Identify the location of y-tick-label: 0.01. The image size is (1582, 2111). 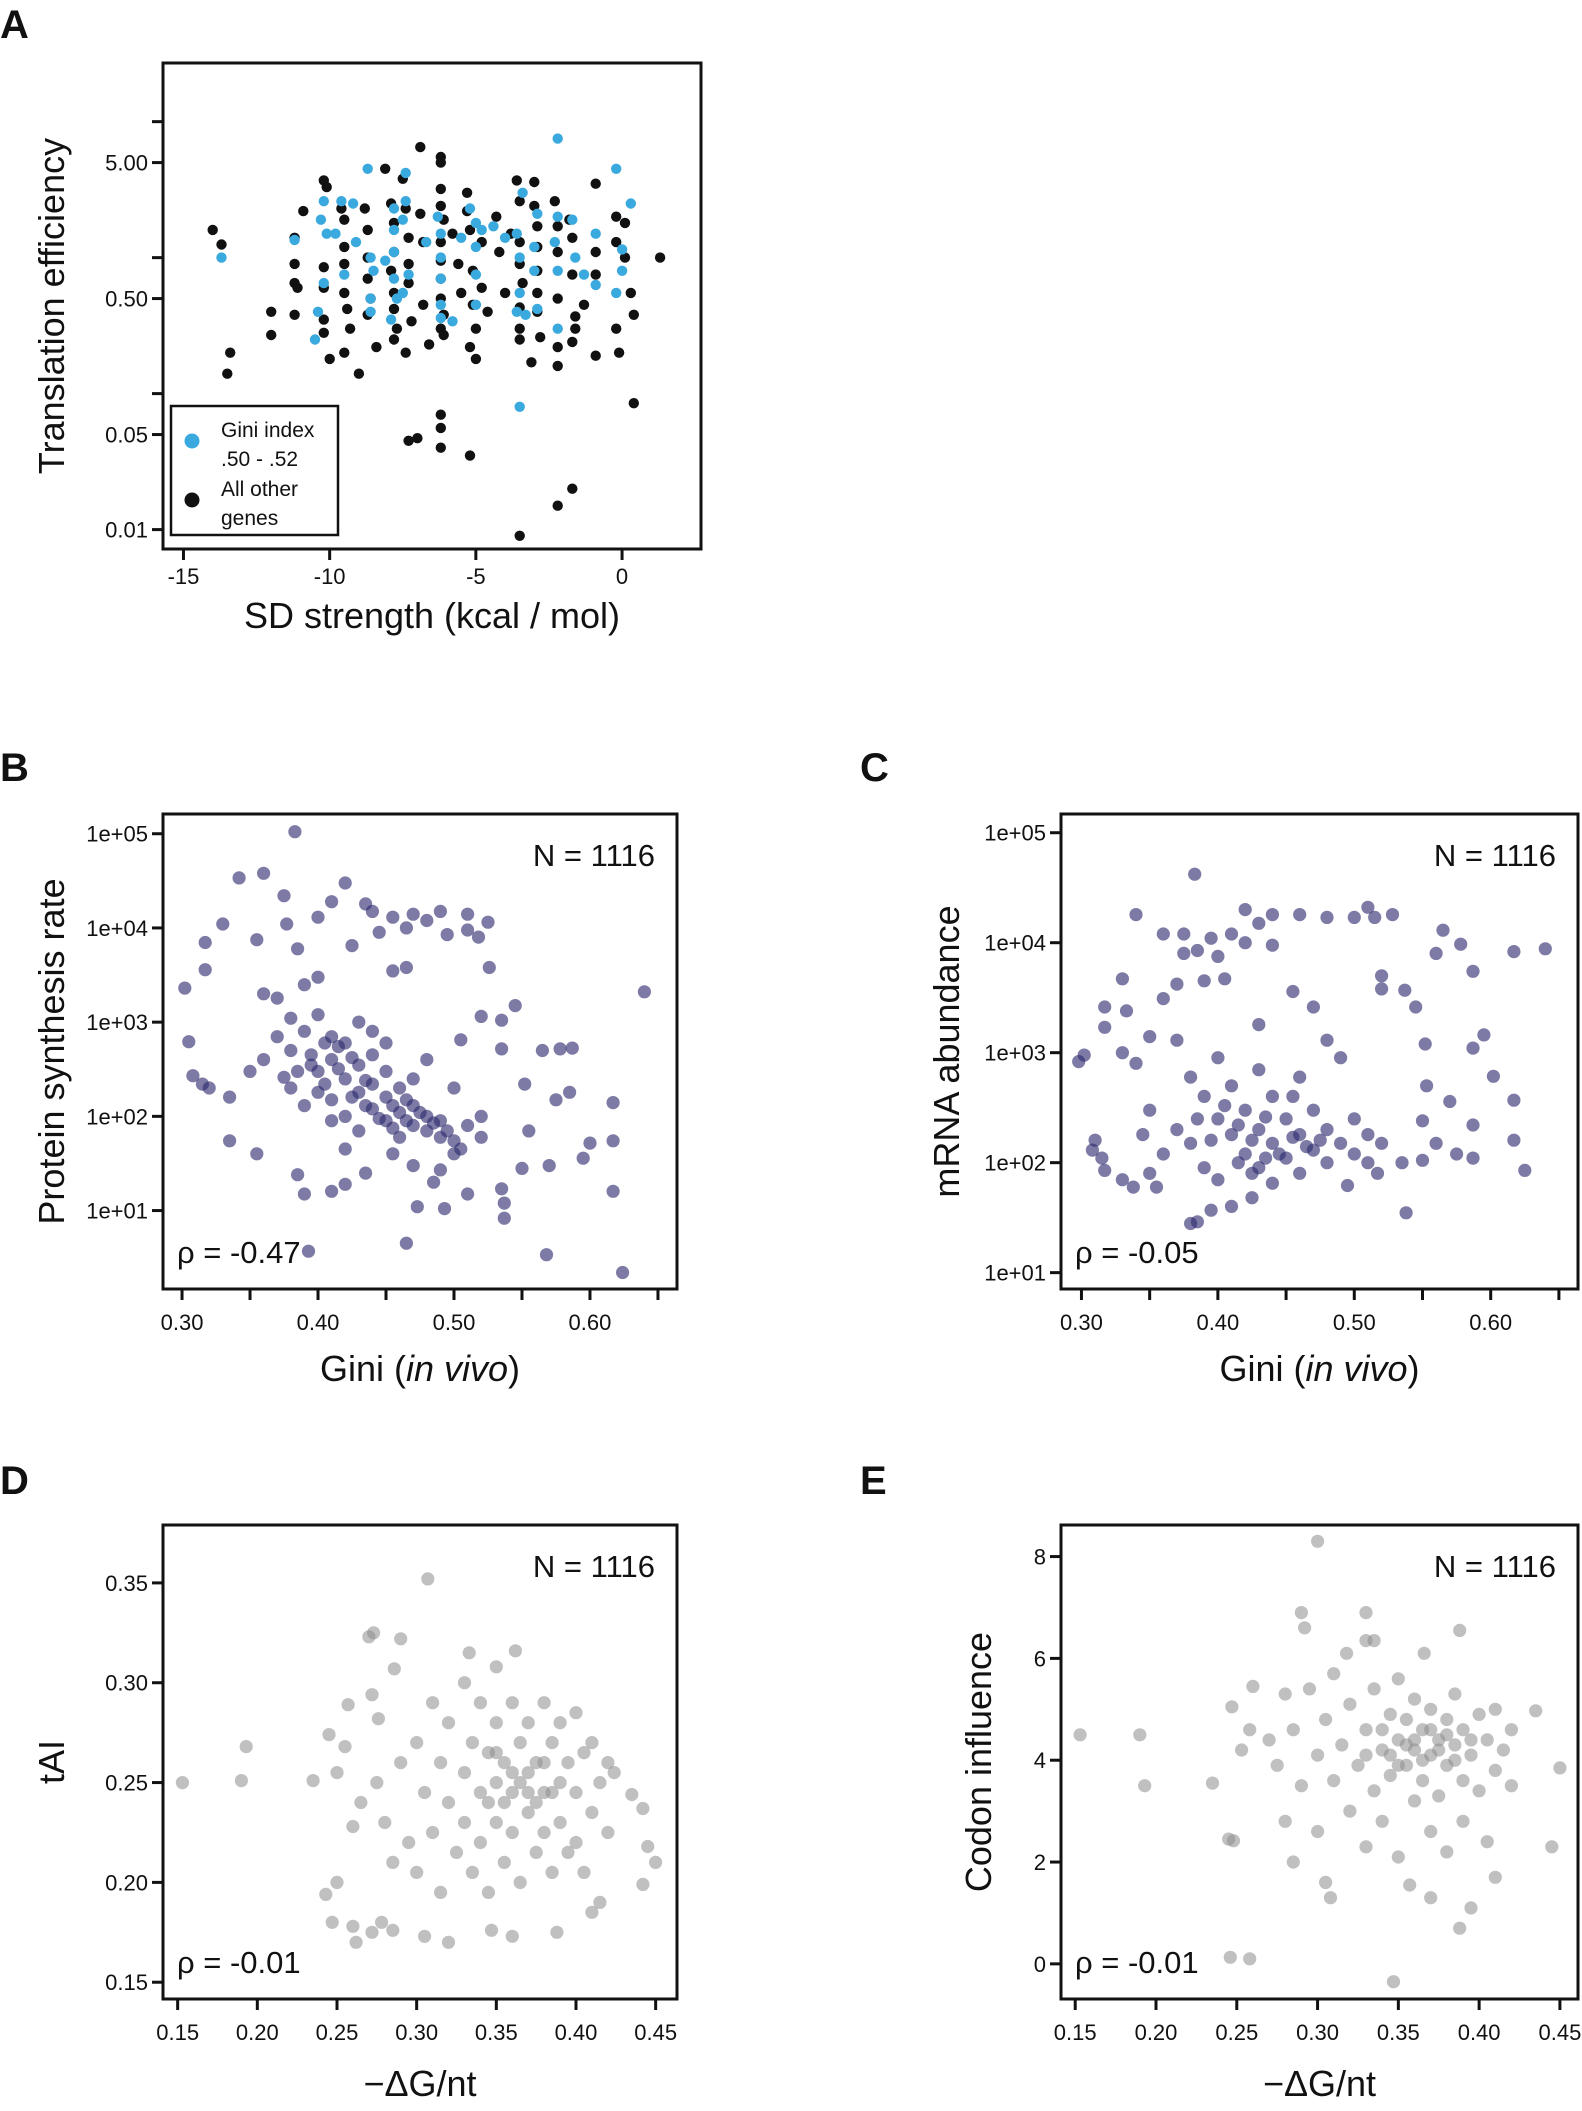
(126, 530).